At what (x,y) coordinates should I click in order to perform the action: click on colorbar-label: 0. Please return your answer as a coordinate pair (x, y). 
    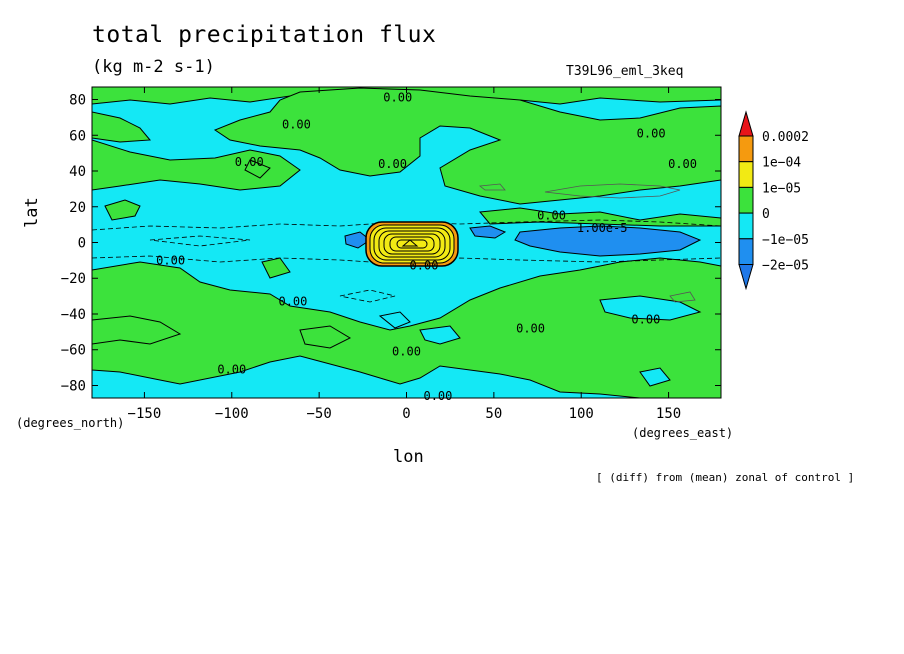
    Looking at the image, I should click on (766, 214).